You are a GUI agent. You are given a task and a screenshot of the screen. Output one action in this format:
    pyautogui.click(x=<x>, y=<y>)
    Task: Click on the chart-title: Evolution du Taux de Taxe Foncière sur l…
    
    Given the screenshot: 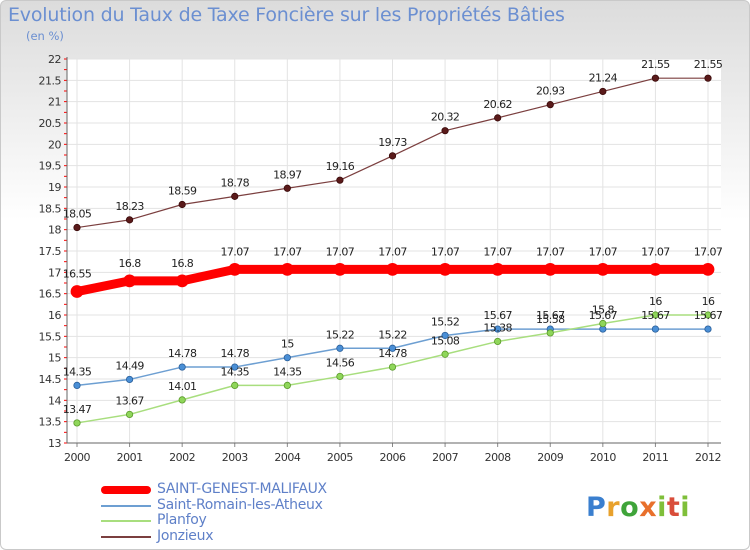 What is the action you would take?
    pyautogui.click(x=286, y=15)
    